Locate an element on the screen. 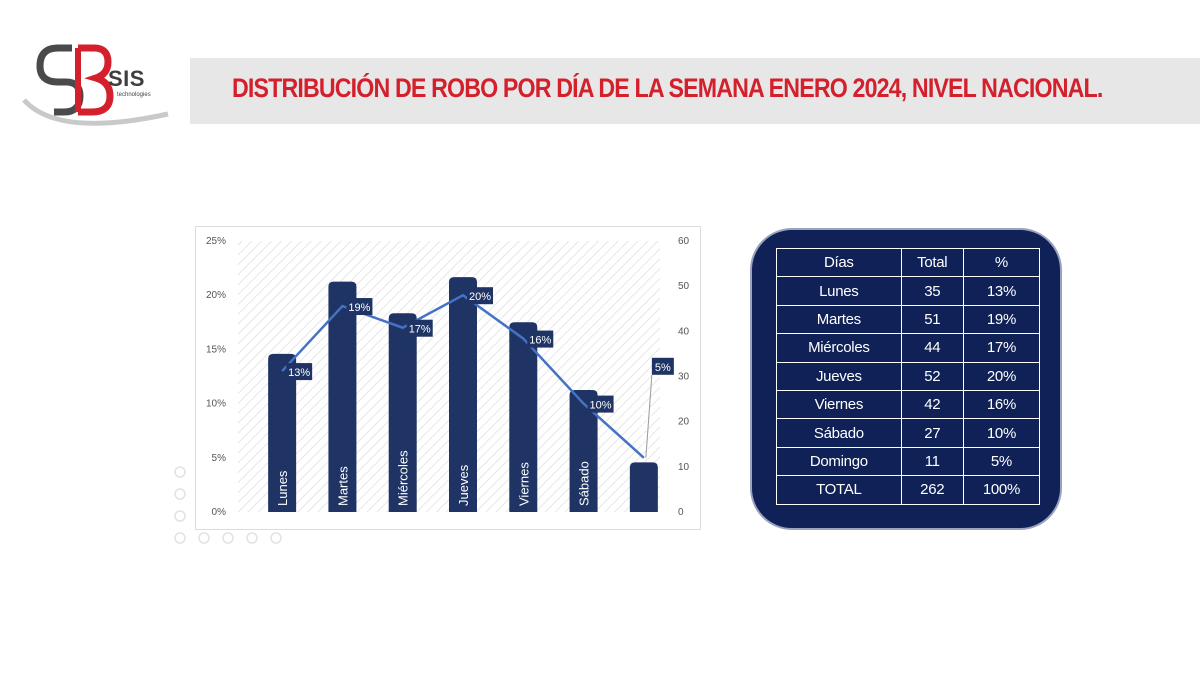  pct-data-label: 19% is located at coordinates (359, 307).